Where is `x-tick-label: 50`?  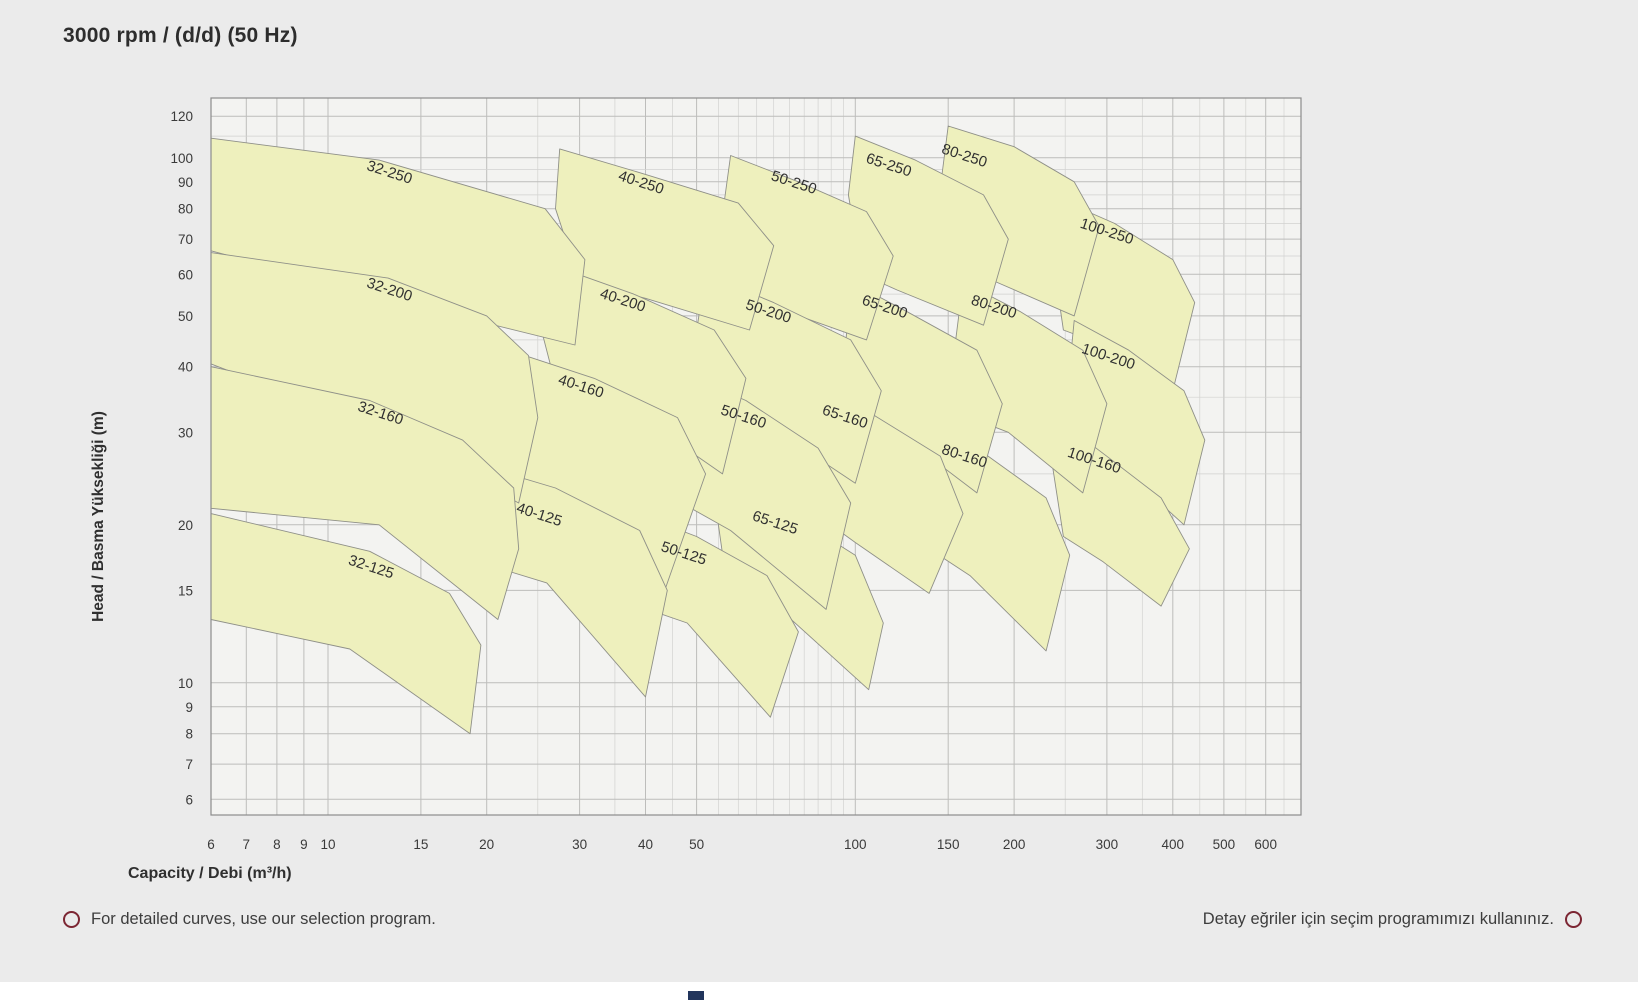
x-tick-label: 50 is located at coordinates (696, 844).